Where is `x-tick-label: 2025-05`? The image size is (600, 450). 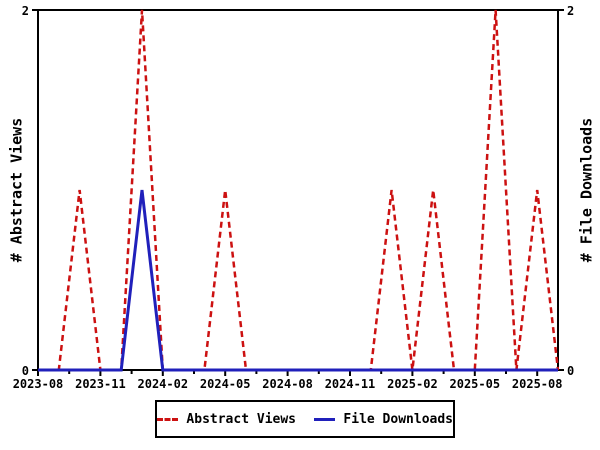 x-tick-label: 2025-05 is located at coordinates (475, 384).